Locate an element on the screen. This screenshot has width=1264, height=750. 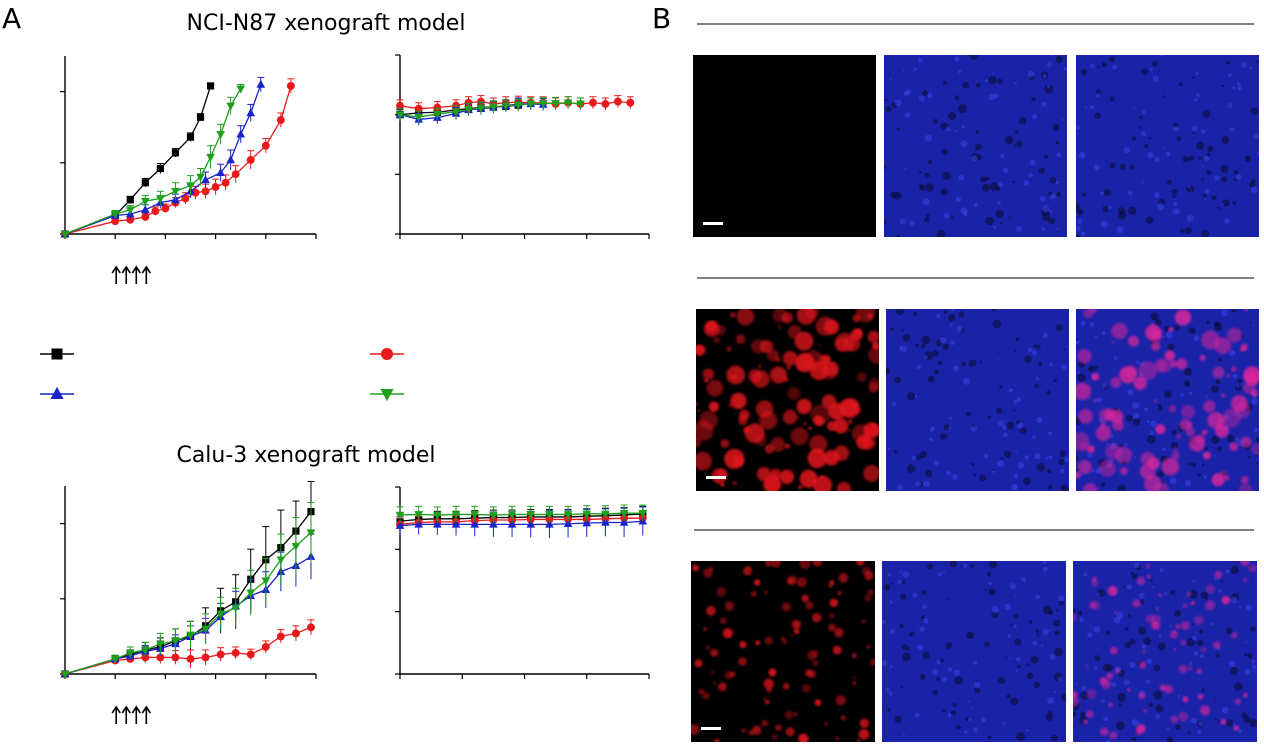
series-sn38 is located at coordinates (163, 157).